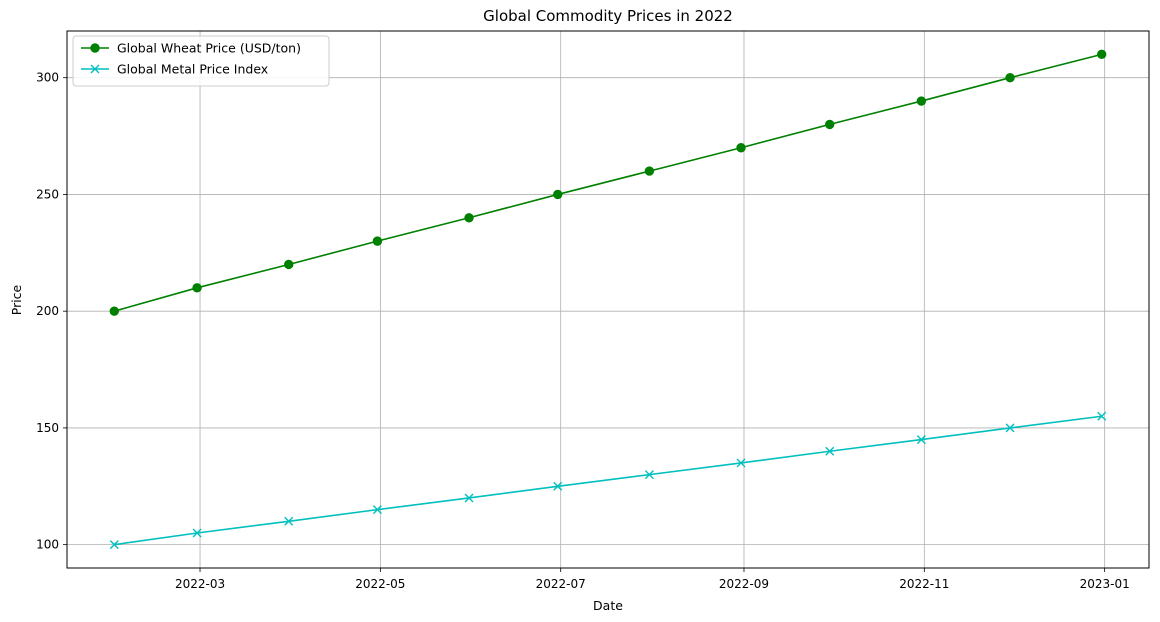 This screenshot has width=1160, height=622. What do you see at coordinates (47, 78) in the screenshot?
I see `y-tick-label: 300` at bounding box center [47, 78].